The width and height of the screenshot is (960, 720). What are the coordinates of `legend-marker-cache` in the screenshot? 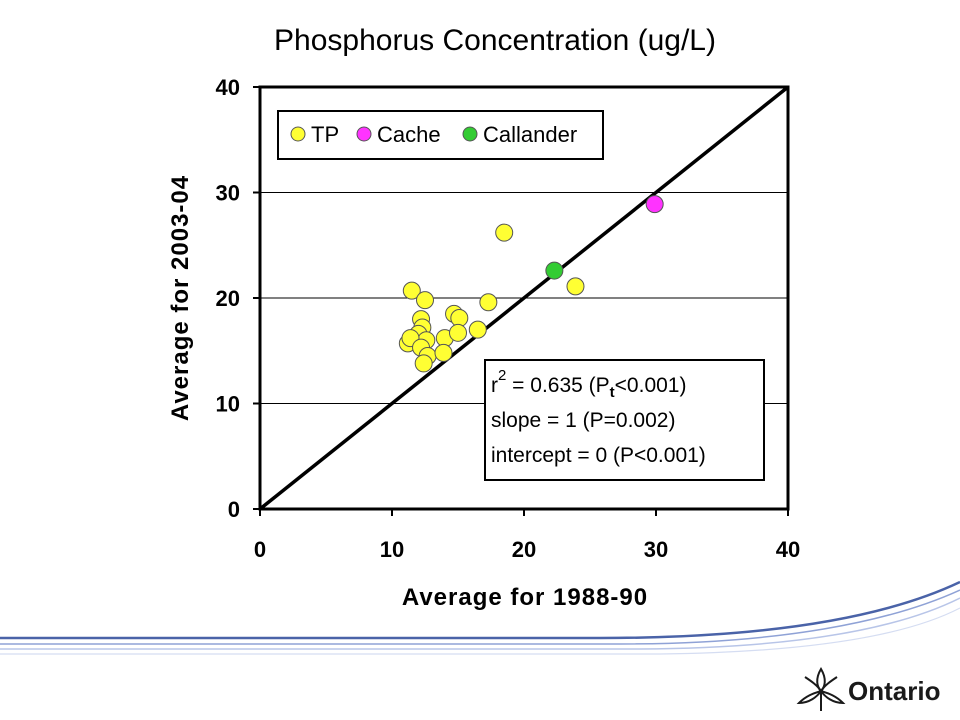 It's located at (364, 134).